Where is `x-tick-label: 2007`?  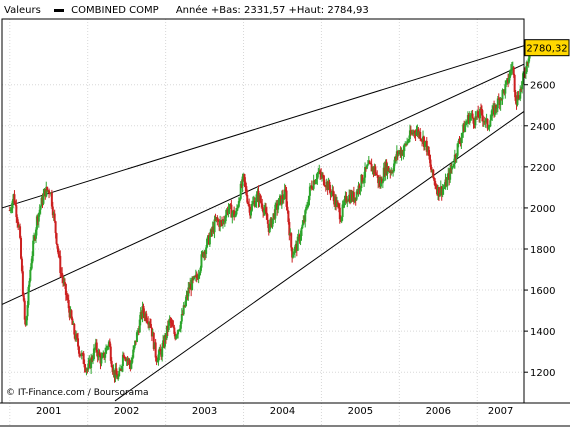
x-tick-label: 2007 is located at coordinates (500, 411).